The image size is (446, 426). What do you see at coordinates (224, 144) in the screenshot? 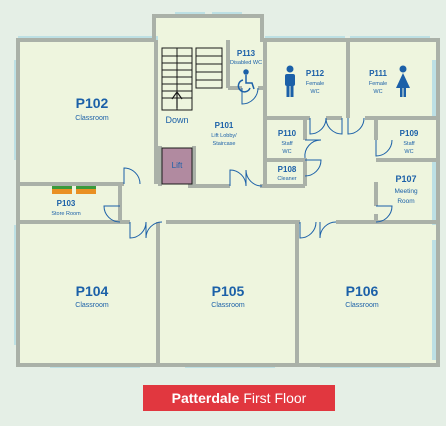
I see `p101-name2: Staircase` at bounding box center [224, 144].